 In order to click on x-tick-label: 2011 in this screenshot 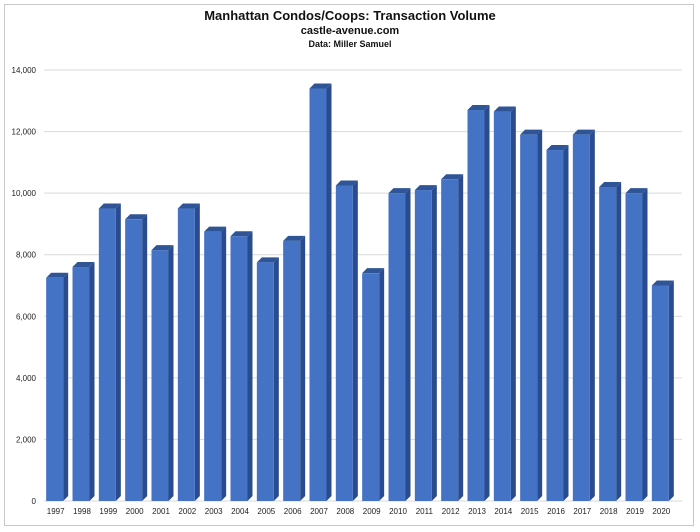, I will do `click(425, 511)`.